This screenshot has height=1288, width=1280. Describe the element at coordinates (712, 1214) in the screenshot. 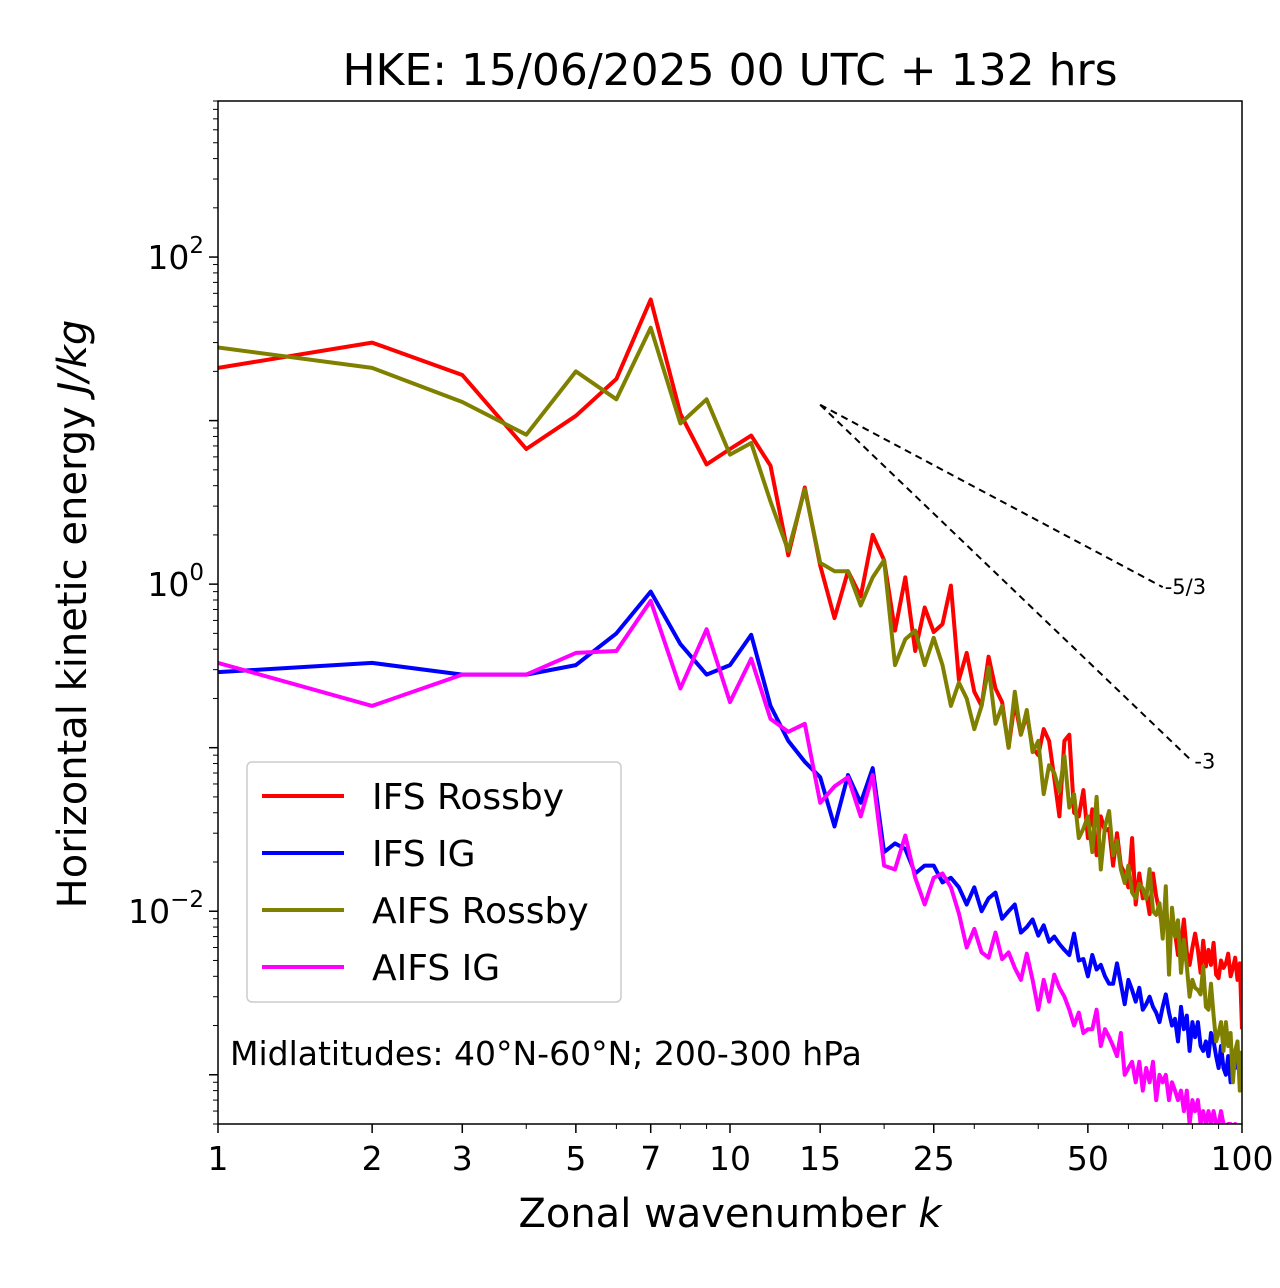

I see `x-axis-label-text: Zonal wavenumber` at that location.